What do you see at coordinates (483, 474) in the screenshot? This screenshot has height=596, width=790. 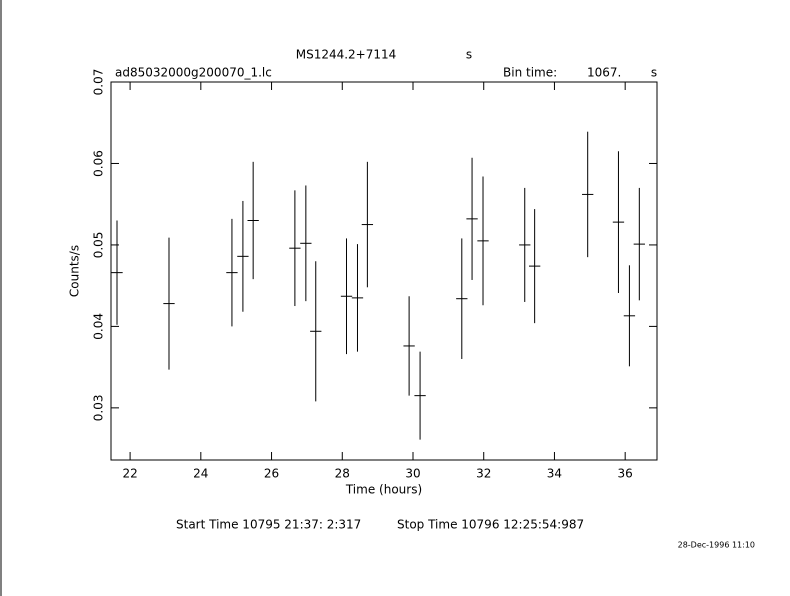 I see `x-tick-label: 32` at bounding box center [483, 474].